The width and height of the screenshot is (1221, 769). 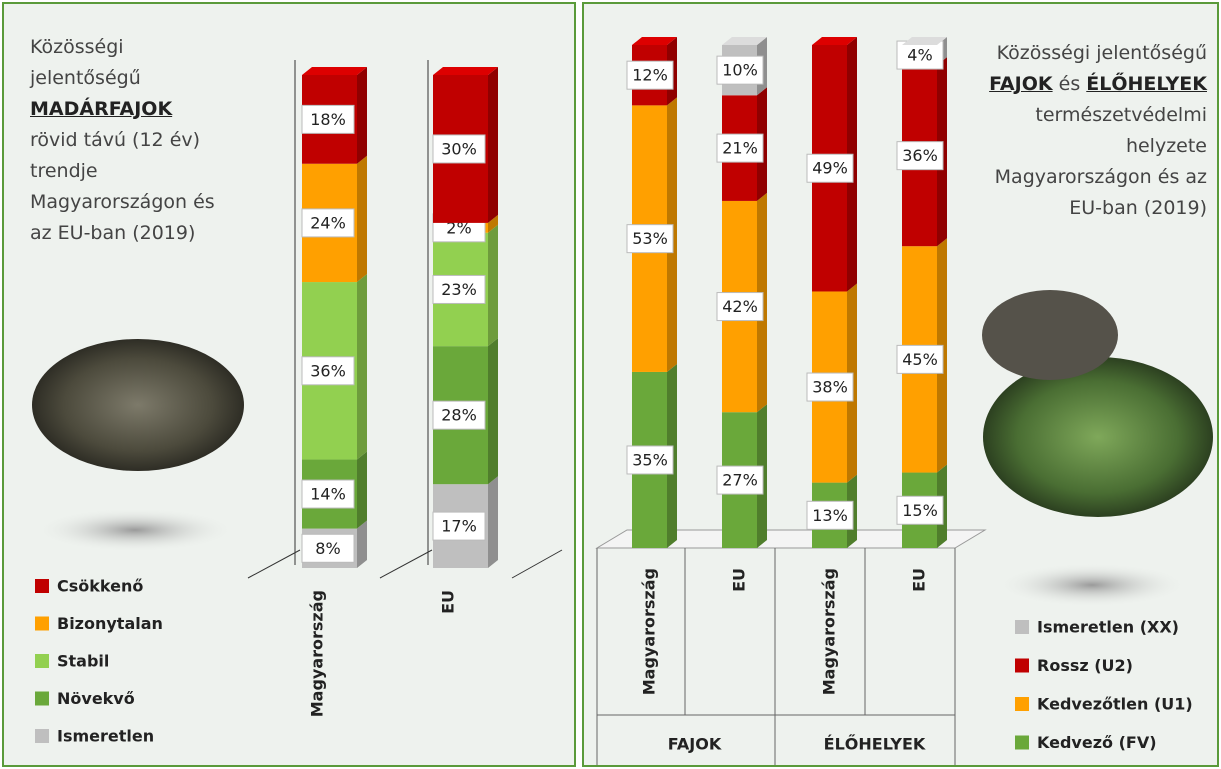 I want to click on data-label: 28%, so click(x=459, y=415).